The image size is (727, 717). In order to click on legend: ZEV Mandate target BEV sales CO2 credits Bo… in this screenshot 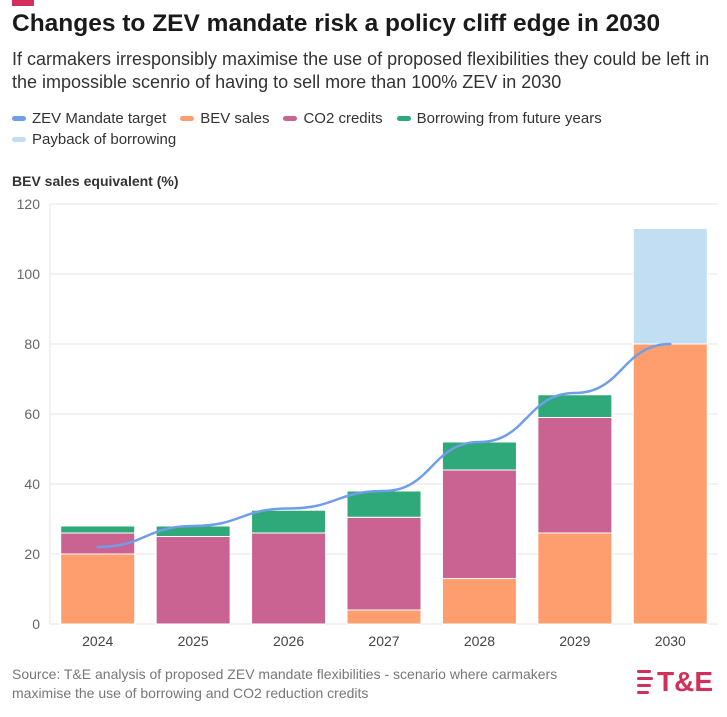, I will do `click(362, 128)`.